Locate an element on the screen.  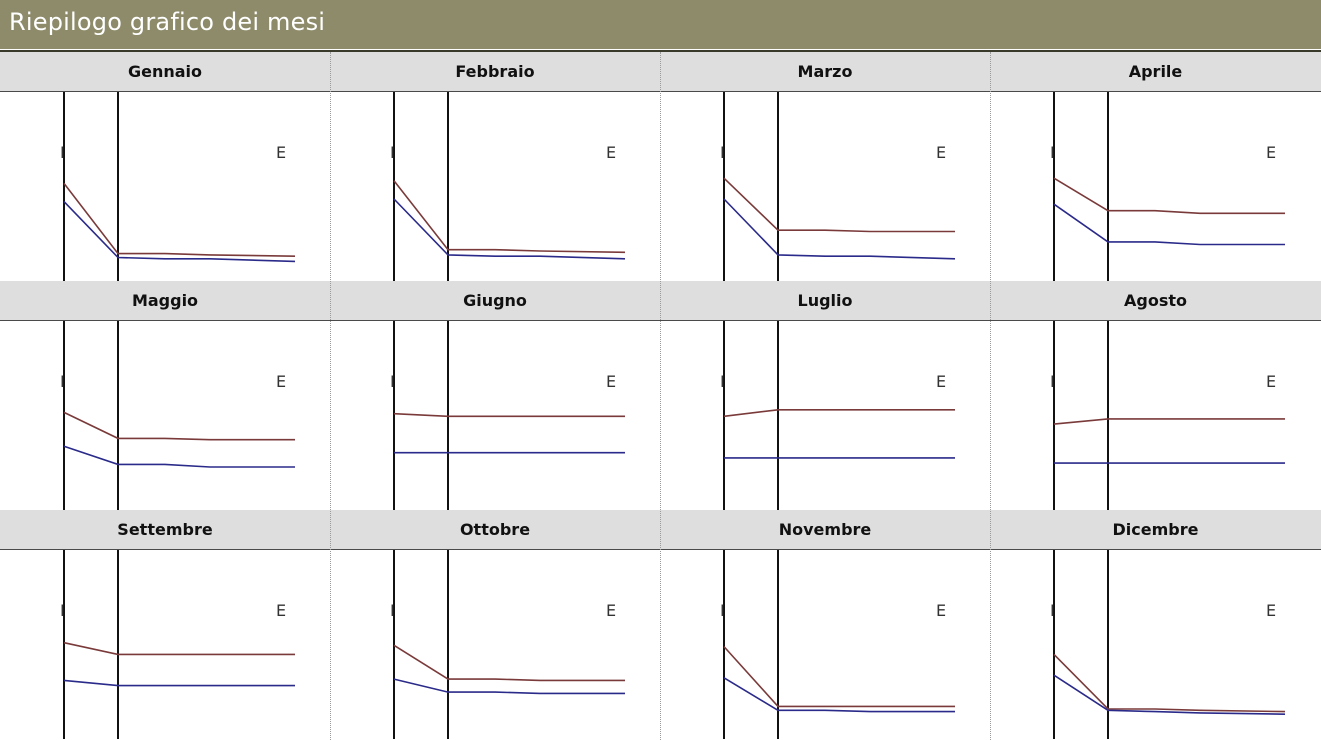
month-title-bar: Luglio is located at coordinates (825, 301).